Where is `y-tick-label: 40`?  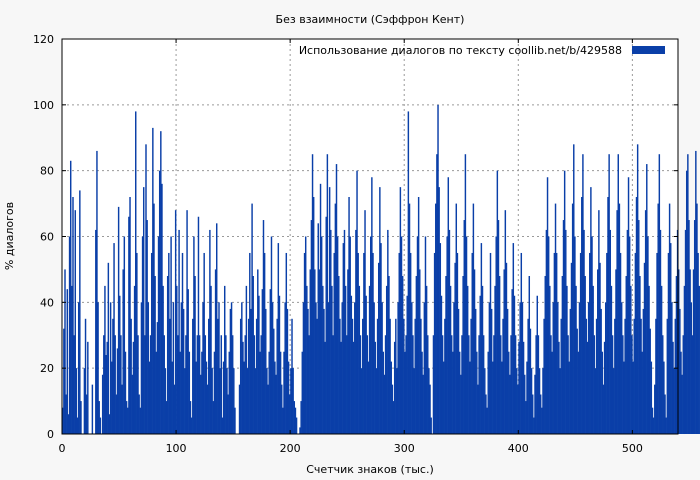
y-tick-label: 40 is located at coordinates (47, 302).